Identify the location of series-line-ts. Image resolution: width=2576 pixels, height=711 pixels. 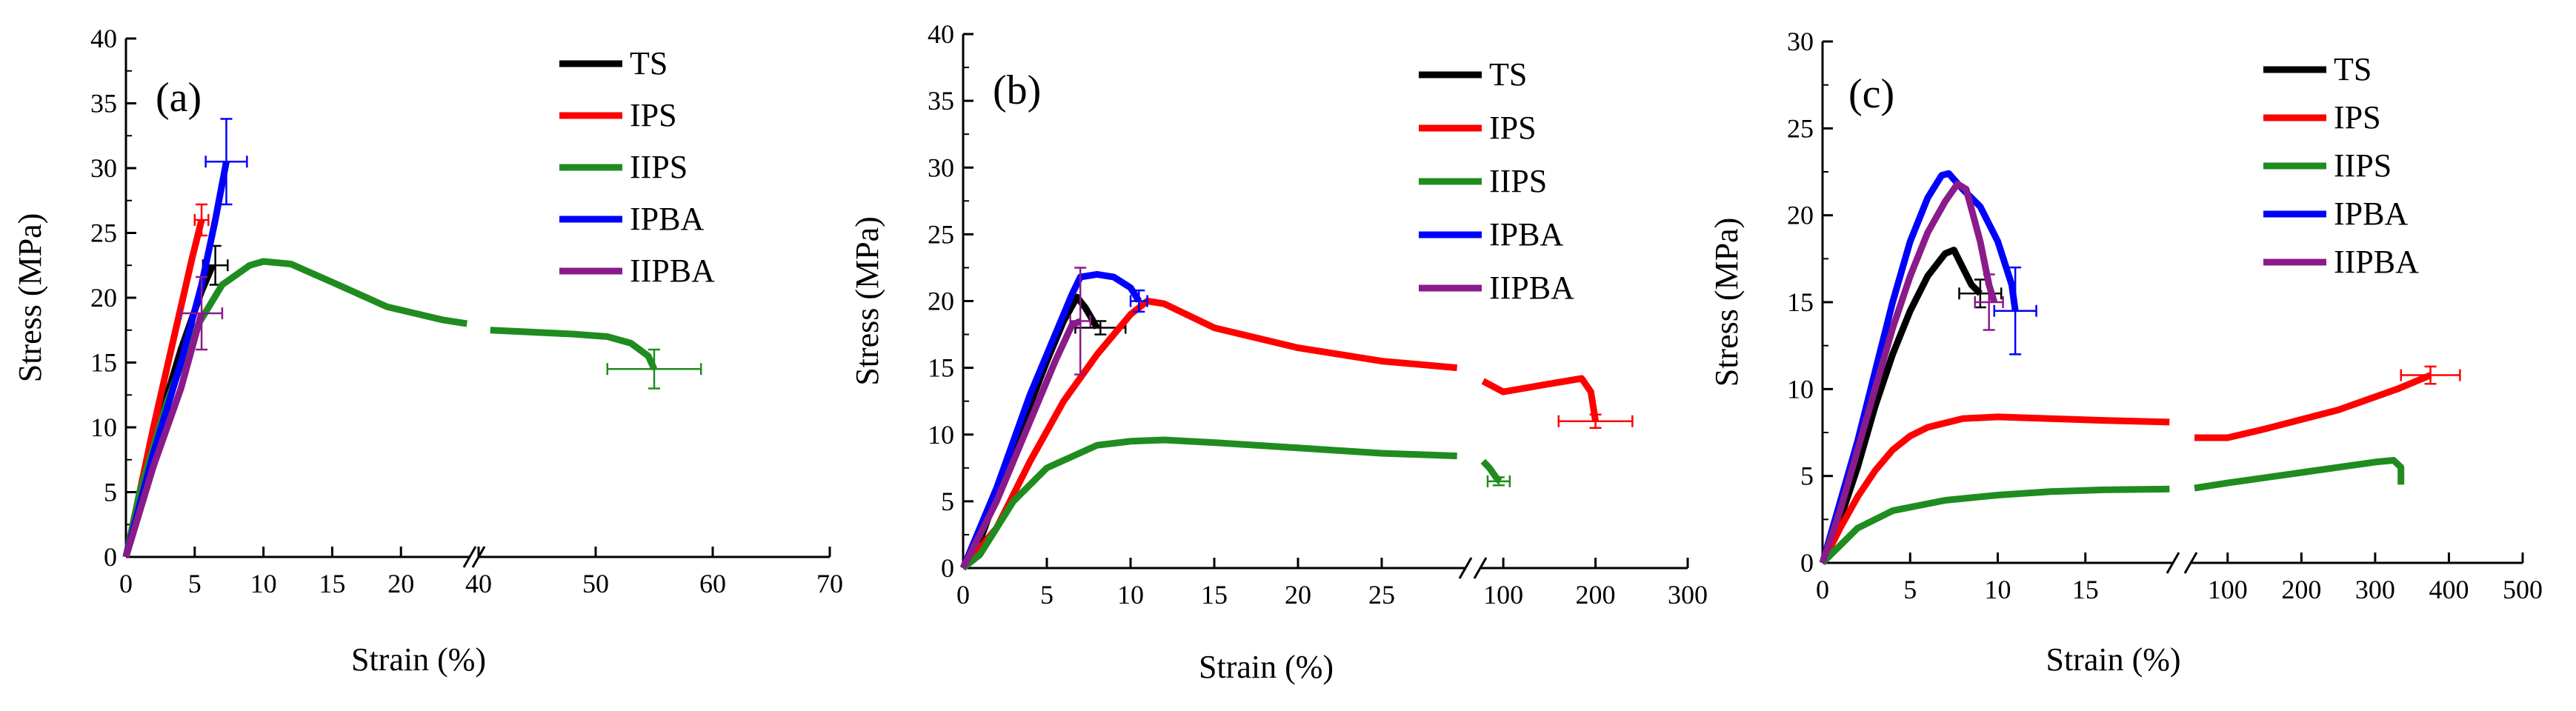
(1901, 405).